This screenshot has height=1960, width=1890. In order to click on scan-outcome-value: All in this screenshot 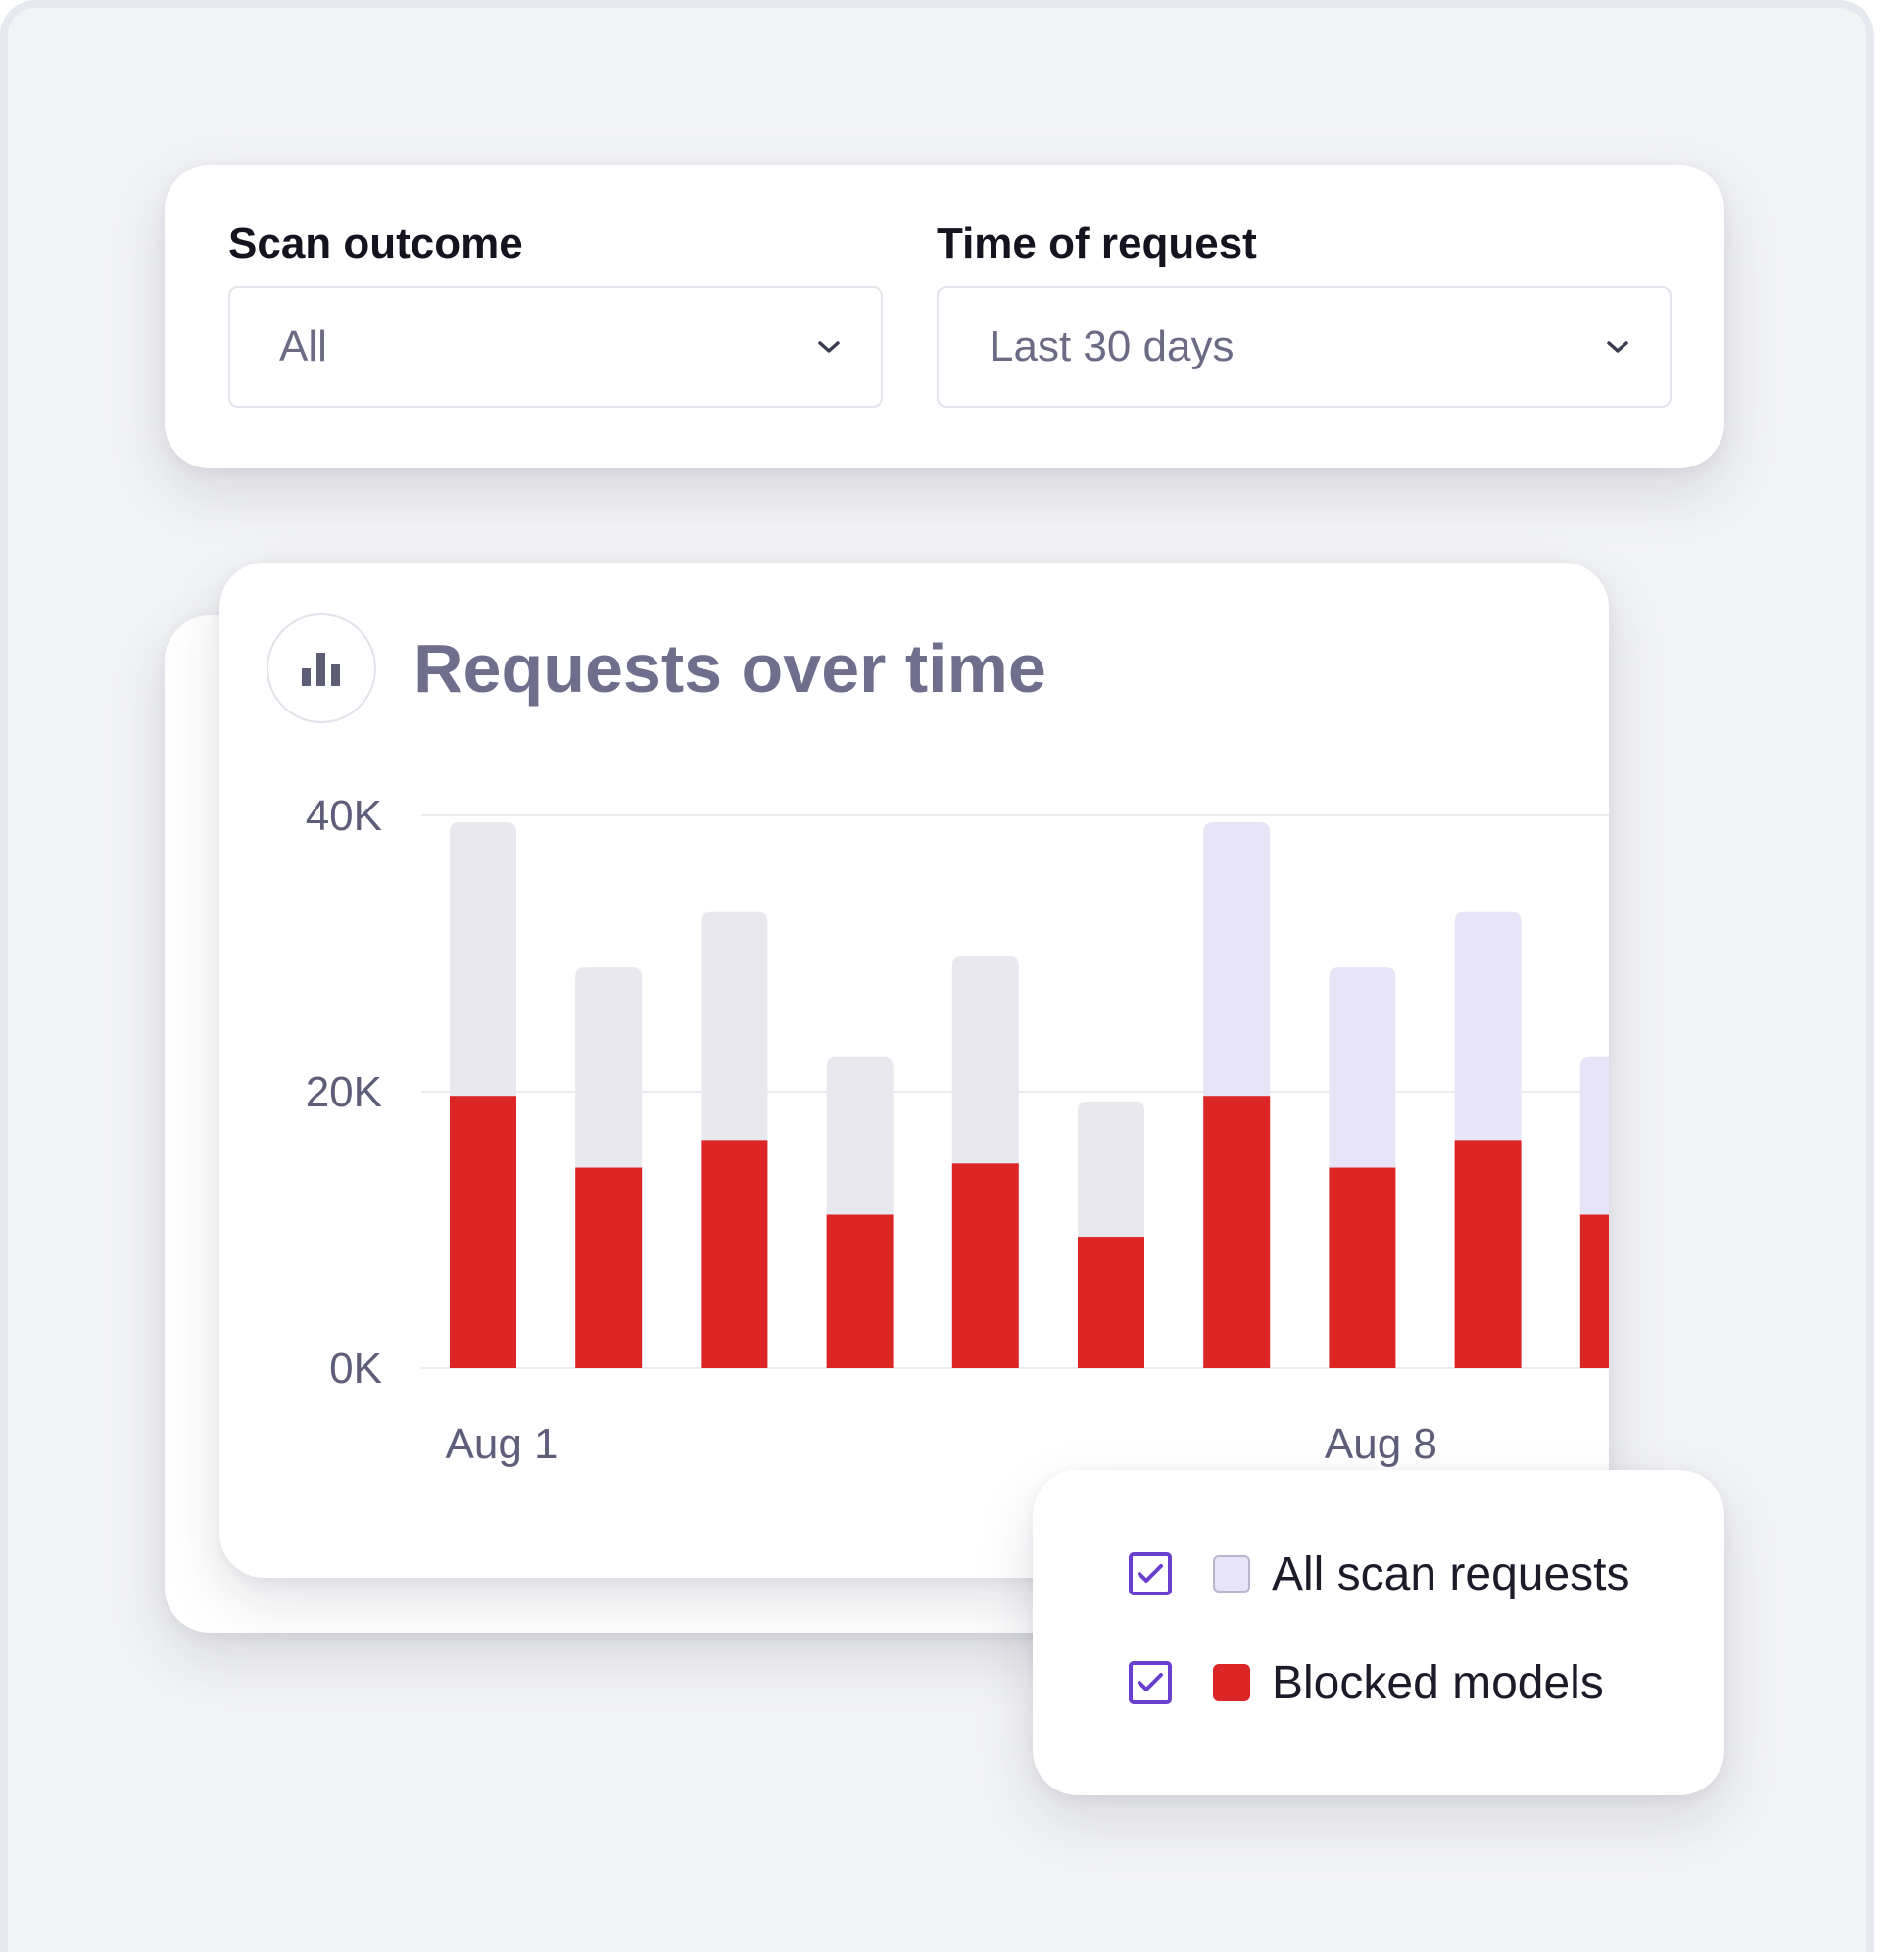, I will do `click(303, 346)`.